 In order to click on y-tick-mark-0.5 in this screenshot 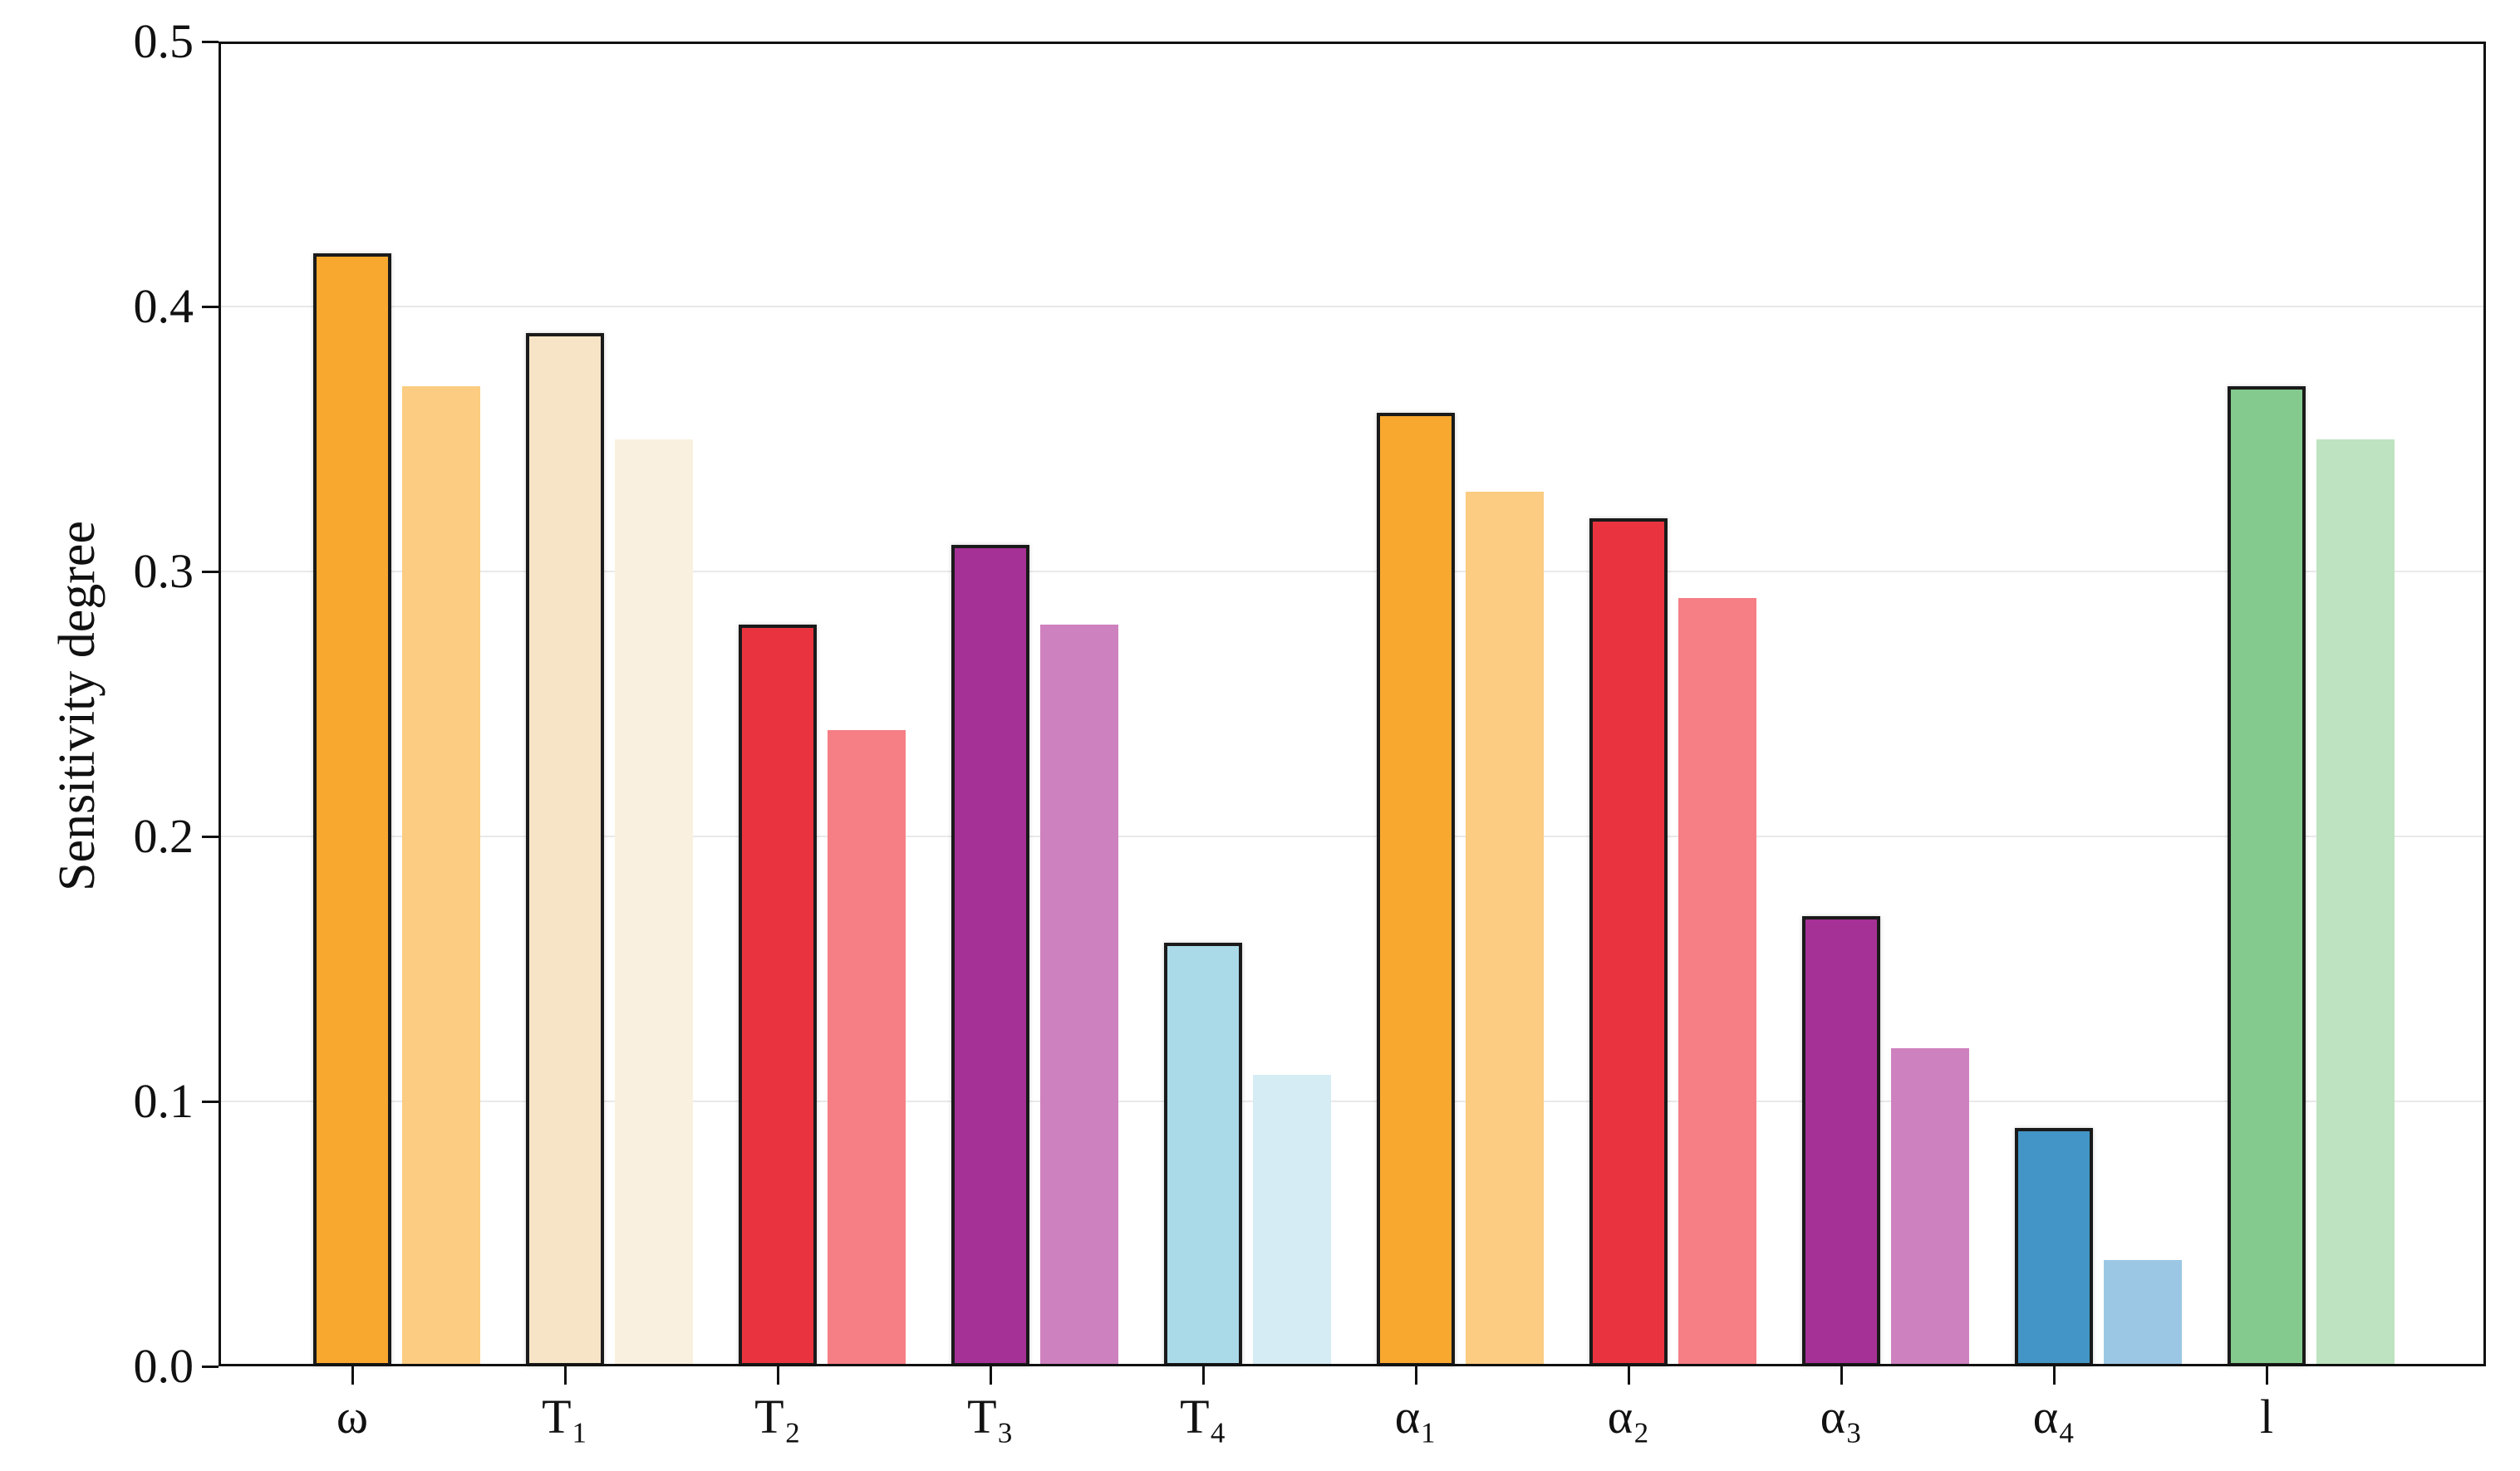, I will do `click(210, 42)`.